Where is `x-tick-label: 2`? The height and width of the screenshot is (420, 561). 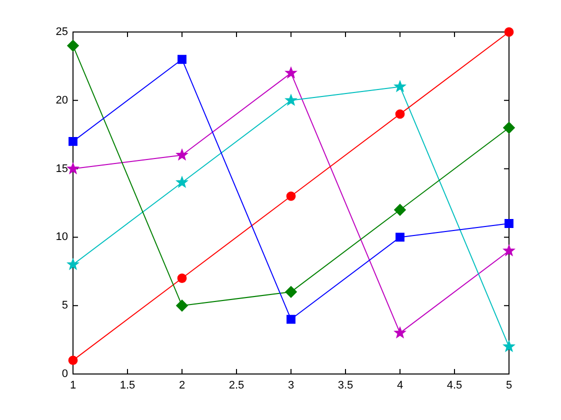 x-tick-label: 2 is located at coordinates (182, 386).